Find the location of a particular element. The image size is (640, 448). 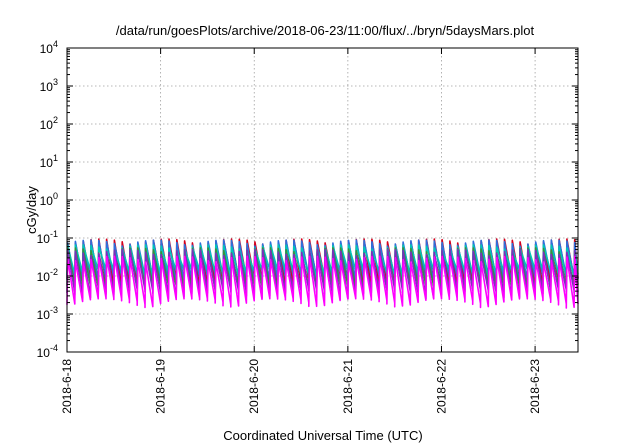

x-tick-label: 2018-6-20 is located at coordinates (254, 386).